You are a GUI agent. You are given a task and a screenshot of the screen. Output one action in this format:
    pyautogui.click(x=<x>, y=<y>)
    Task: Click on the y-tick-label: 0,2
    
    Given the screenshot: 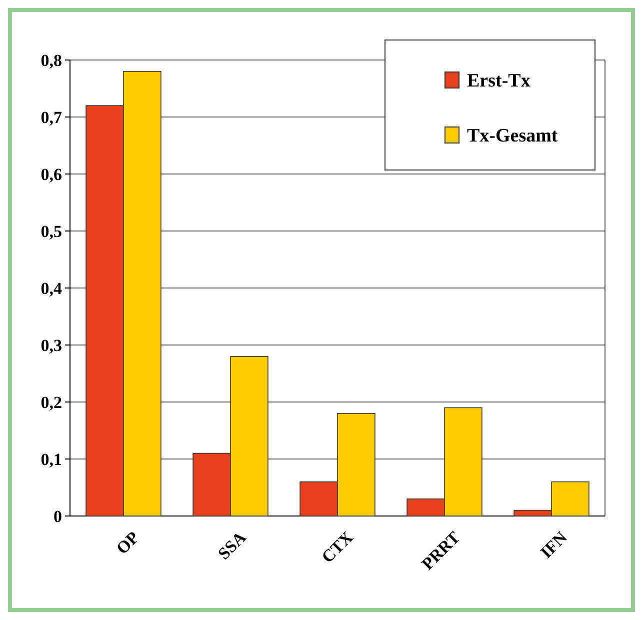 What is the action you would take?
    pyautogui.click(x=51, y=402)
    